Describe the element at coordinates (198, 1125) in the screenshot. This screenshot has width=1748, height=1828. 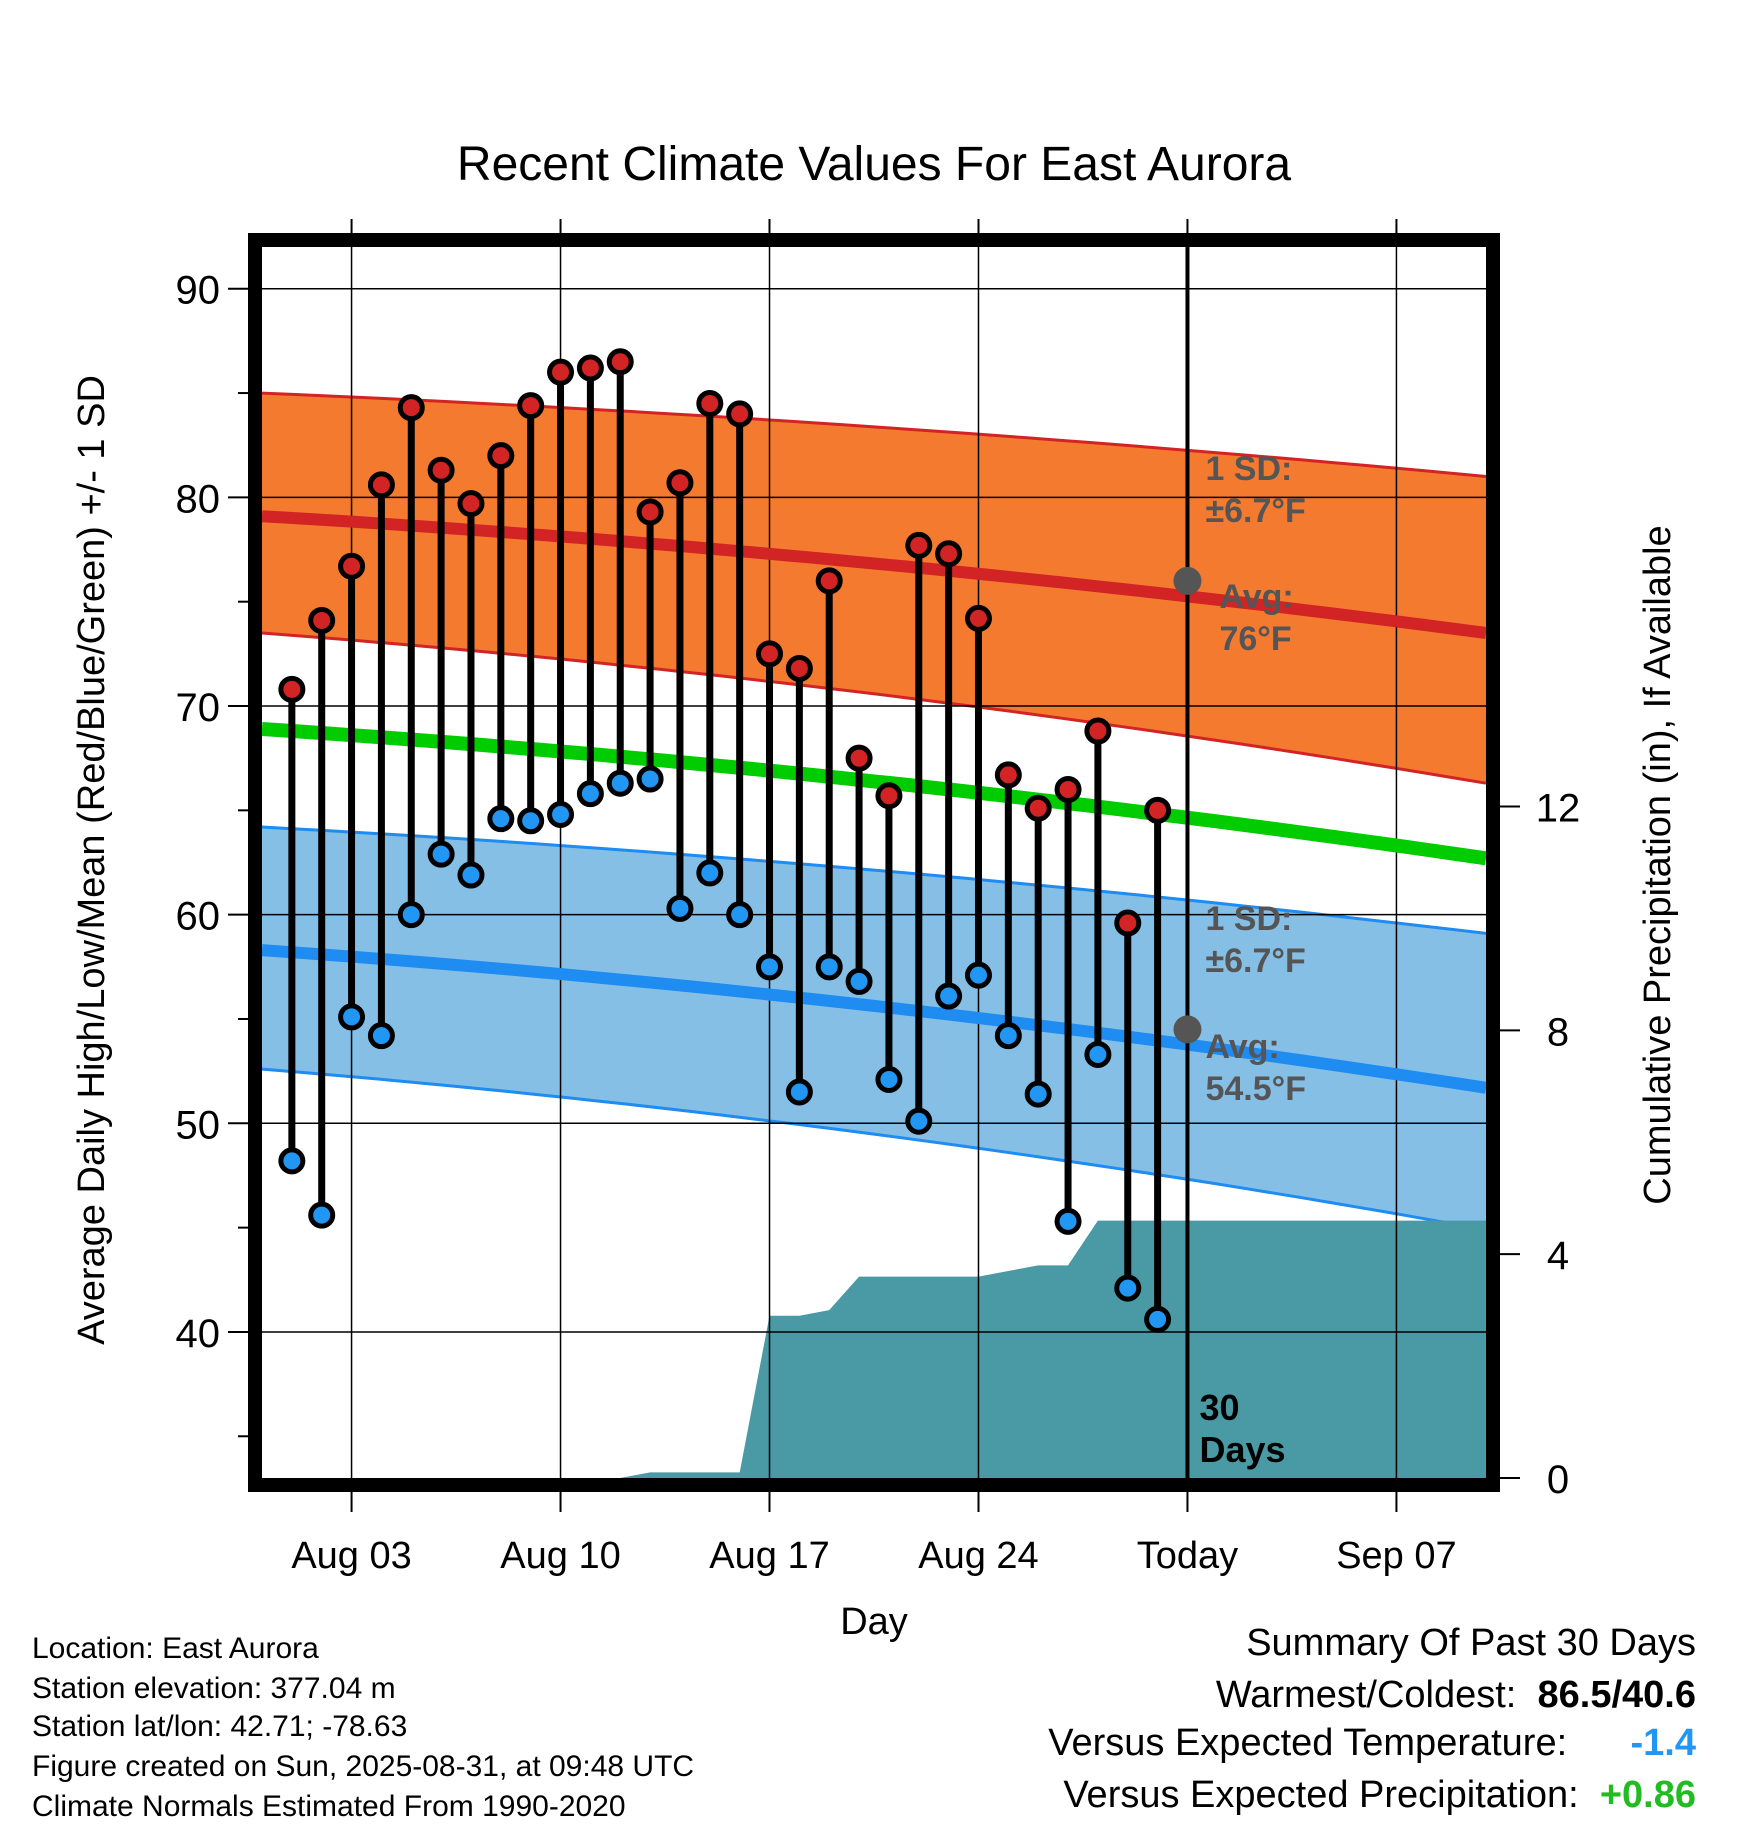
I see `y-tick-label: 50` at that location.